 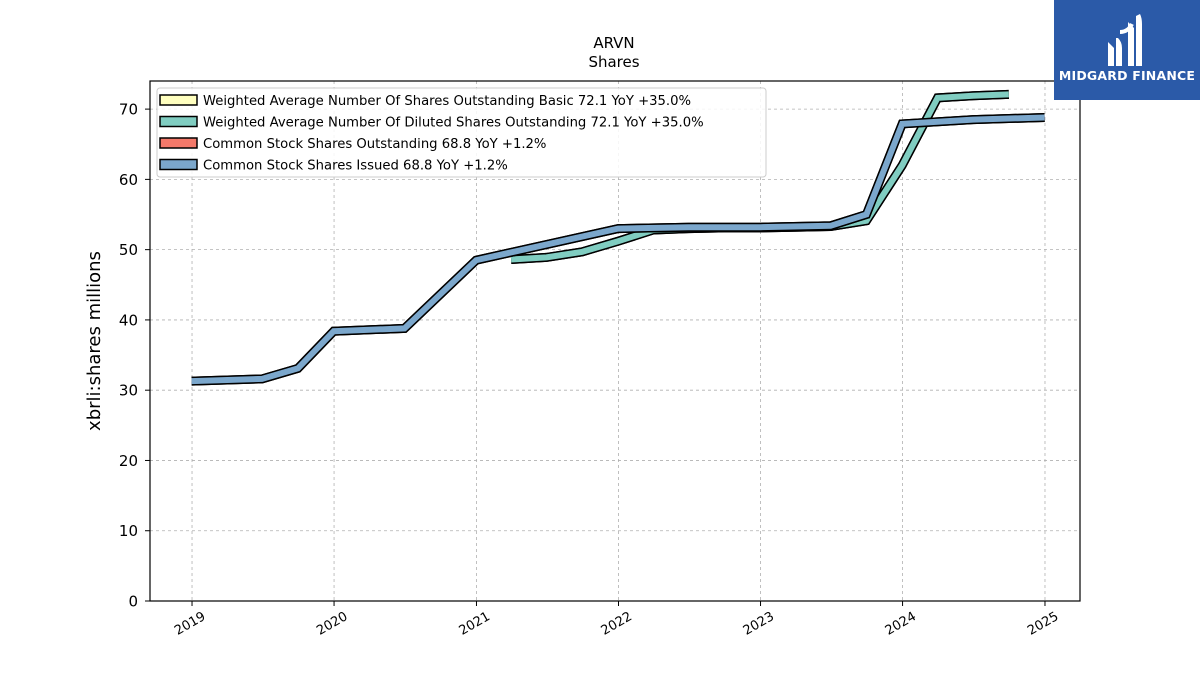 I want to click on logo-mark-icon, so click(x=1125, y=40).